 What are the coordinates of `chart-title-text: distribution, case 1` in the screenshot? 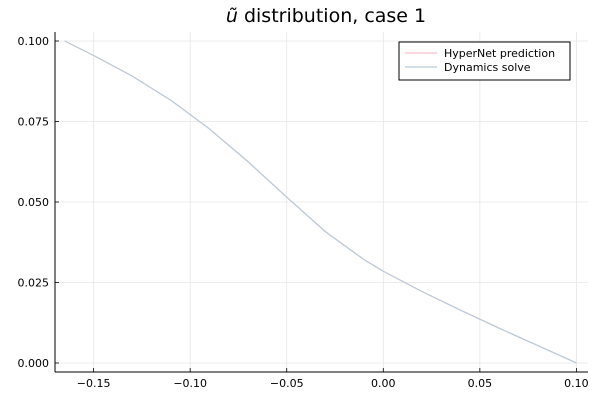 It's located at (332, 16).